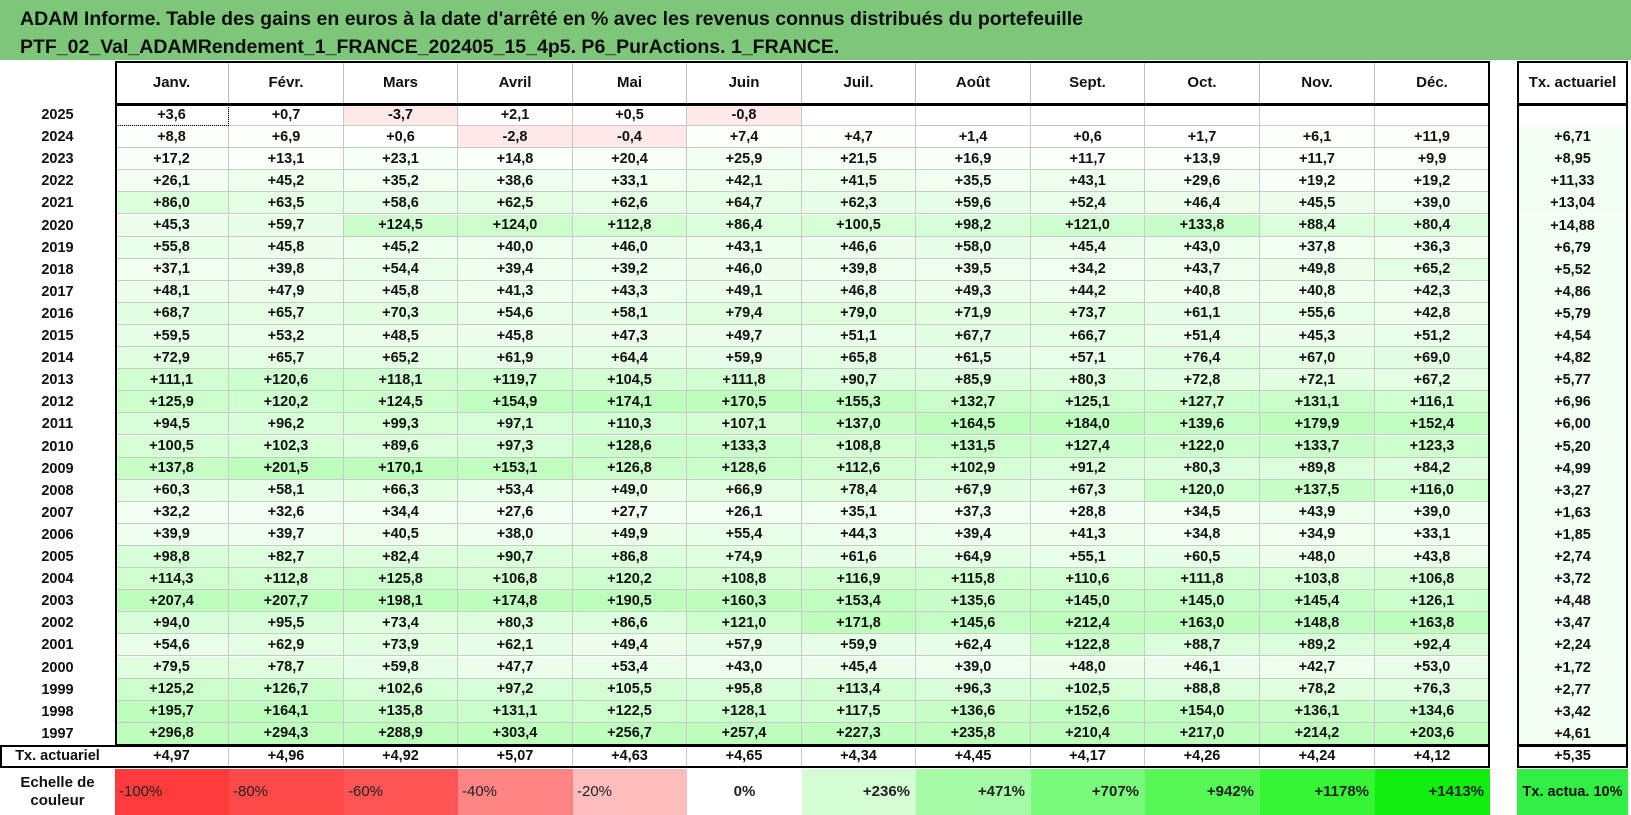  What do you see at coordinates (630, 115) in the screenshot?
I see `table-cell: +0,5` at bounding box center [630, 115].